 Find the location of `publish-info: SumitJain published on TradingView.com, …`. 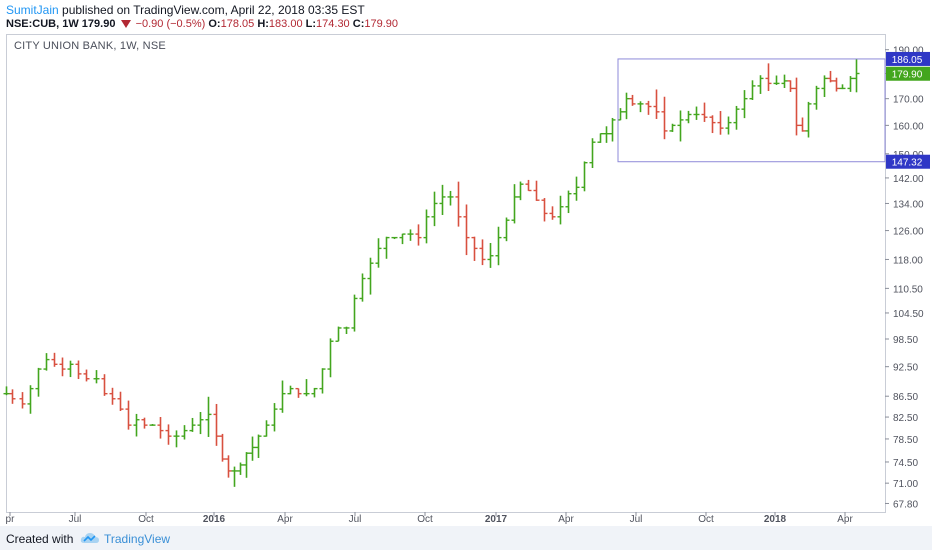

publish-info: SumitJain published on TradingView.com, … is located at coordinates (185, 10).